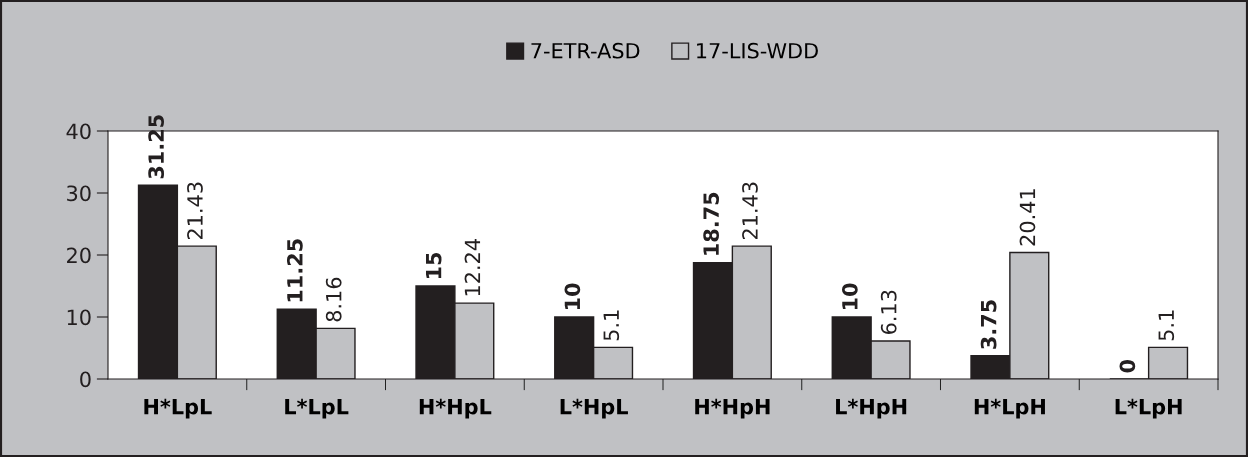  What do you see at coordinates (455, 408) in the screenshot?
I see `x-tick-label: H*HpL` at bounding box center [455, 408].